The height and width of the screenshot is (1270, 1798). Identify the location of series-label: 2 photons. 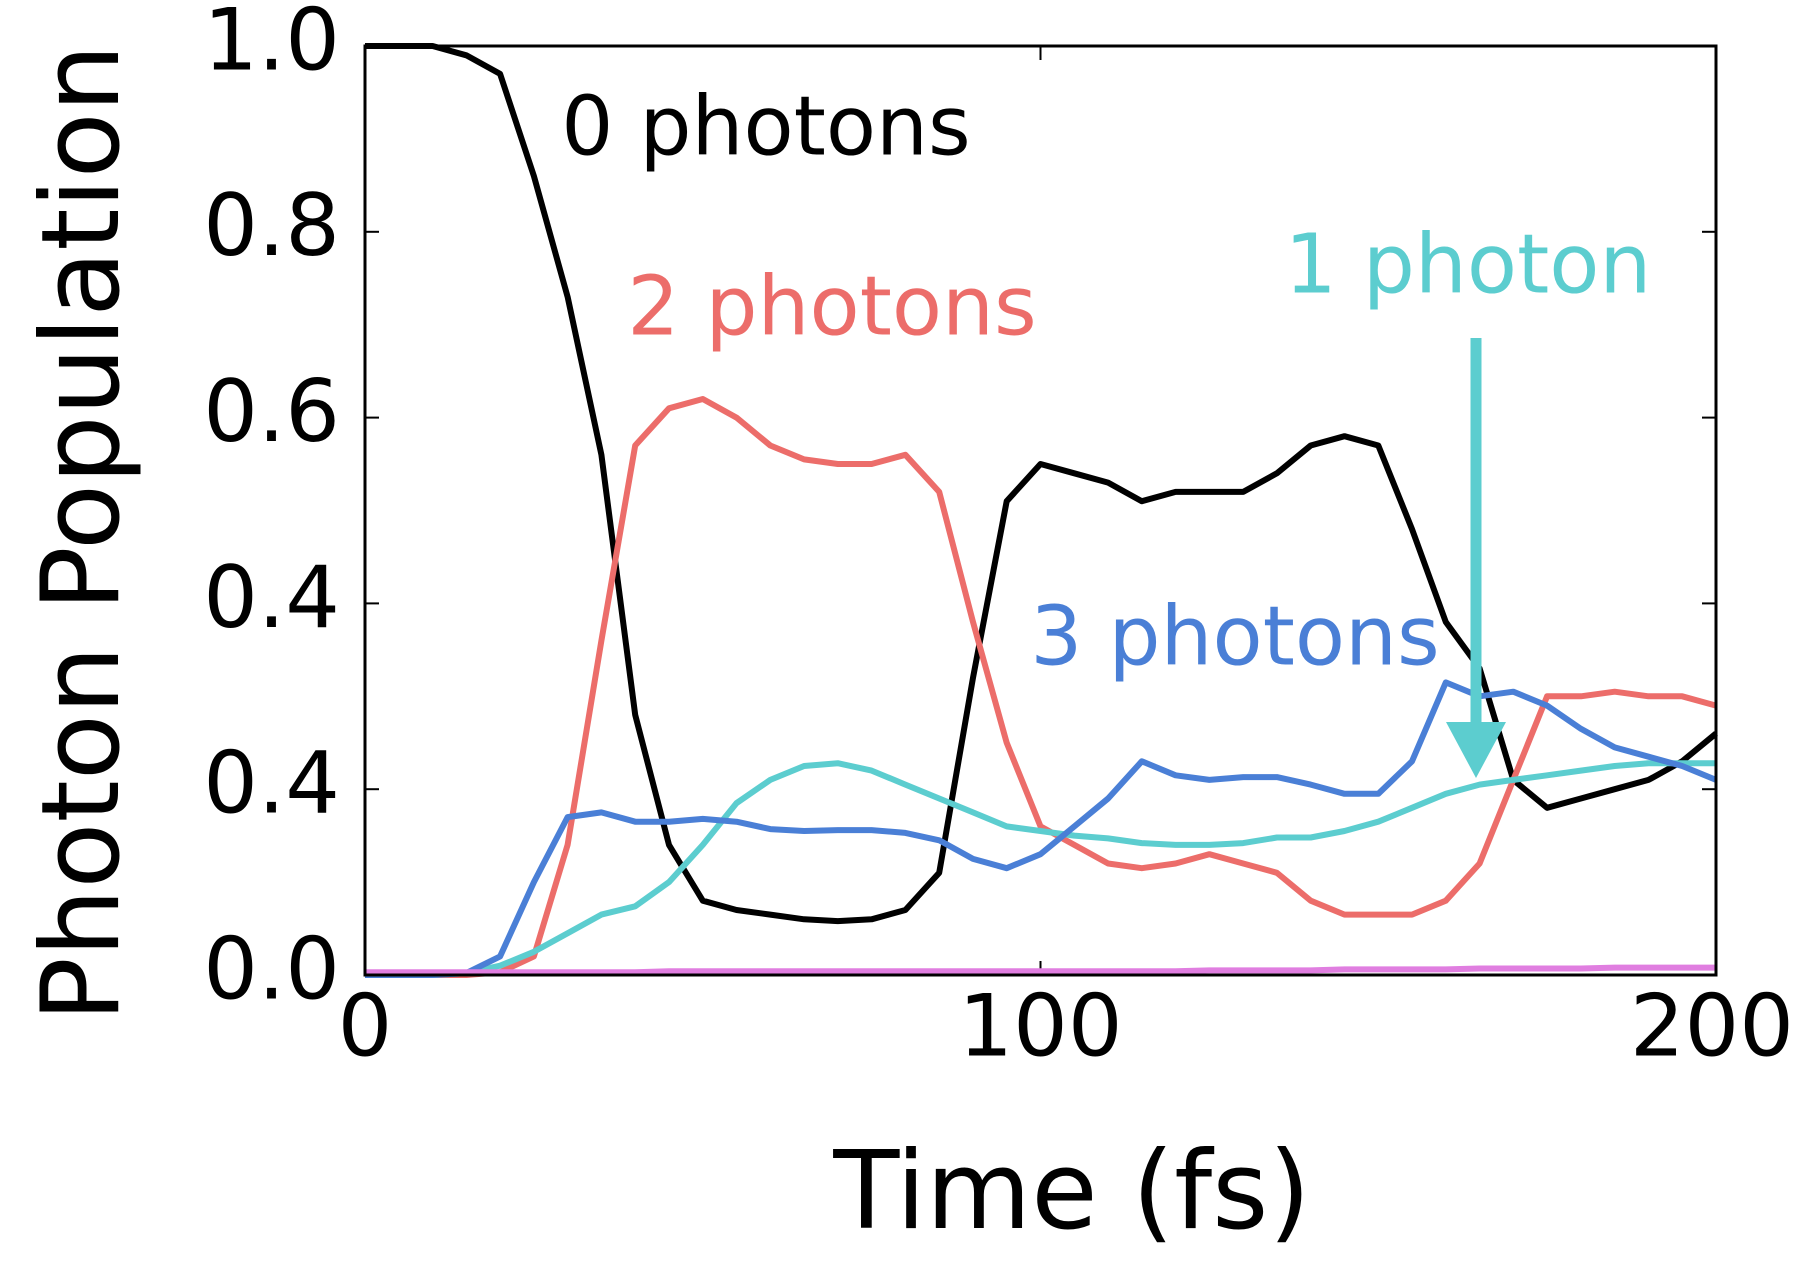
(831, 306).